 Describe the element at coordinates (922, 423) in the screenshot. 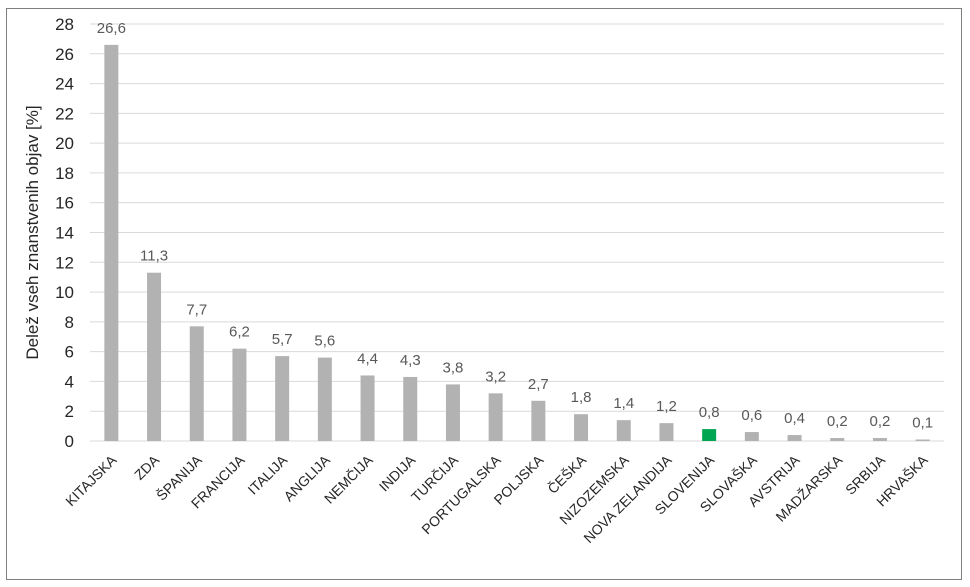

I see `data-label: 0,1` at that location.